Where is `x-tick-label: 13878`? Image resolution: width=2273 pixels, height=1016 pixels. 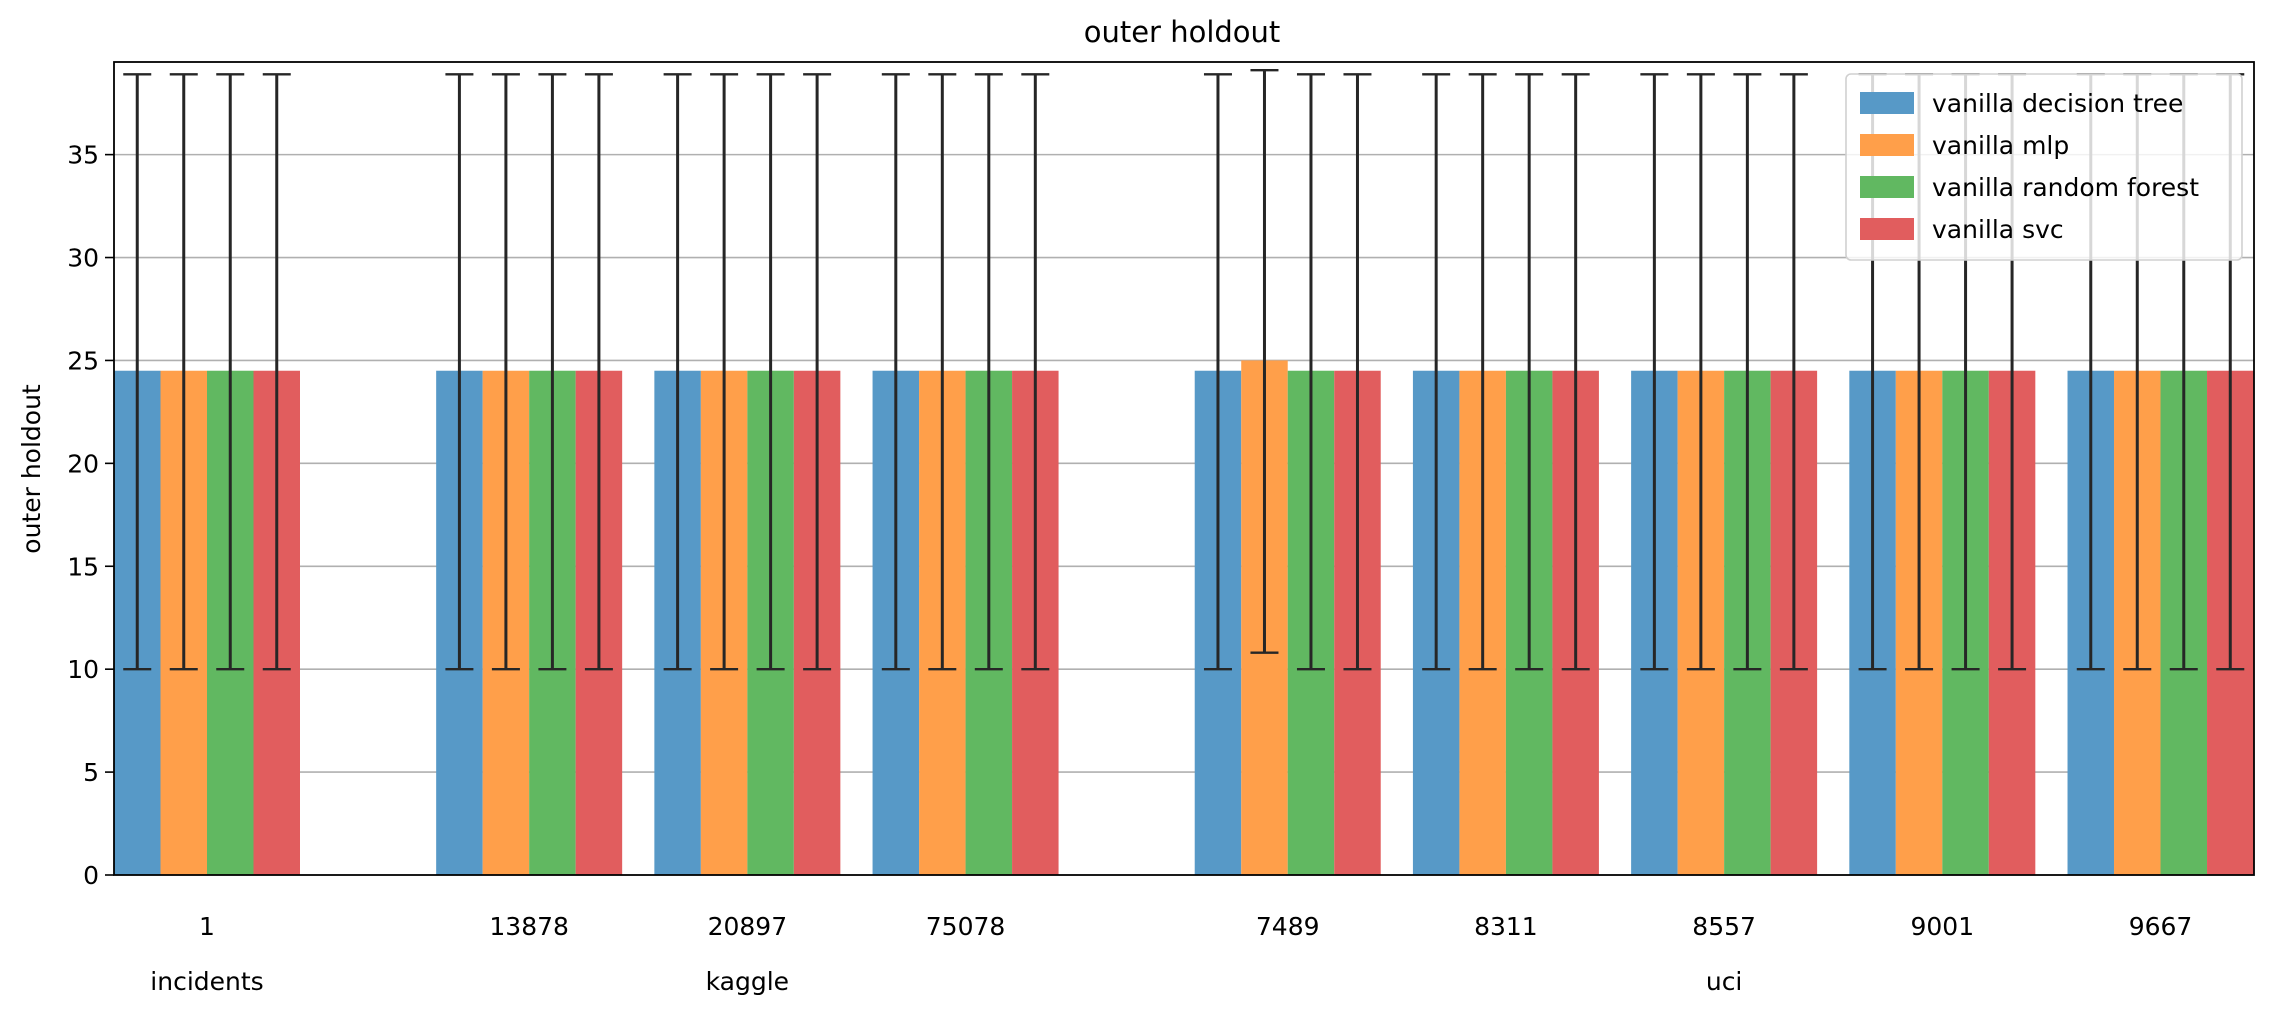
x-tick-label: 13878 is located at coordinates (529, 926).